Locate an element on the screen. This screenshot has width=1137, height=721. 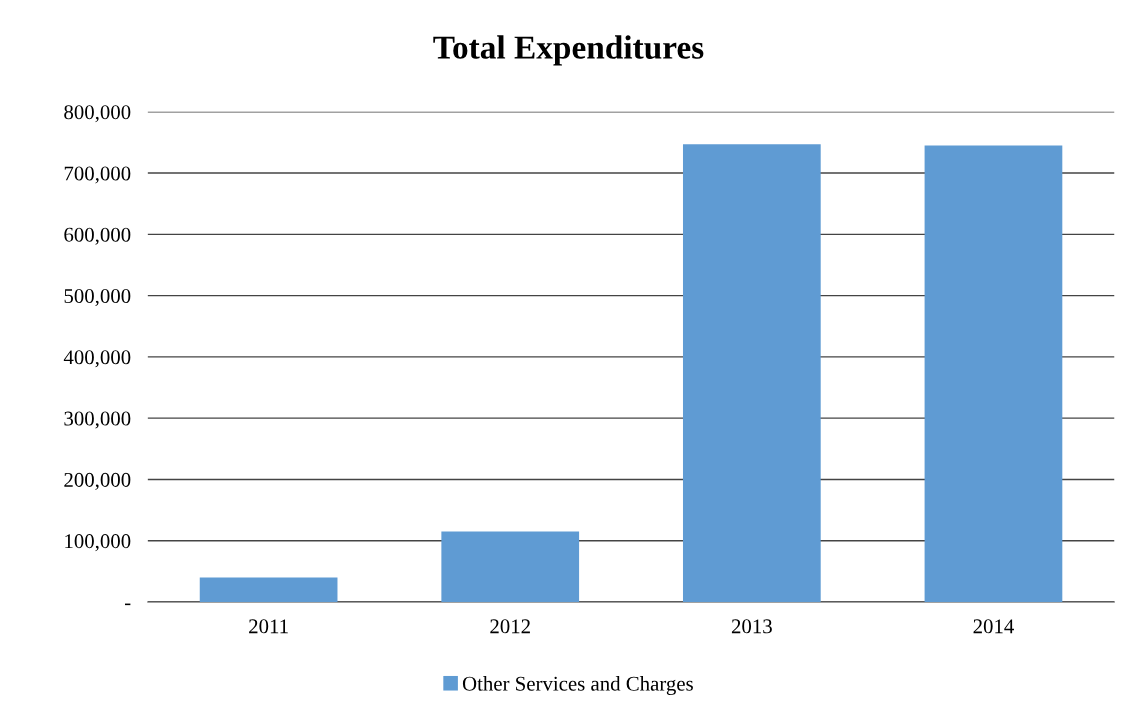
y-tick-label: 800,000 is located at coordinates (97, 114).